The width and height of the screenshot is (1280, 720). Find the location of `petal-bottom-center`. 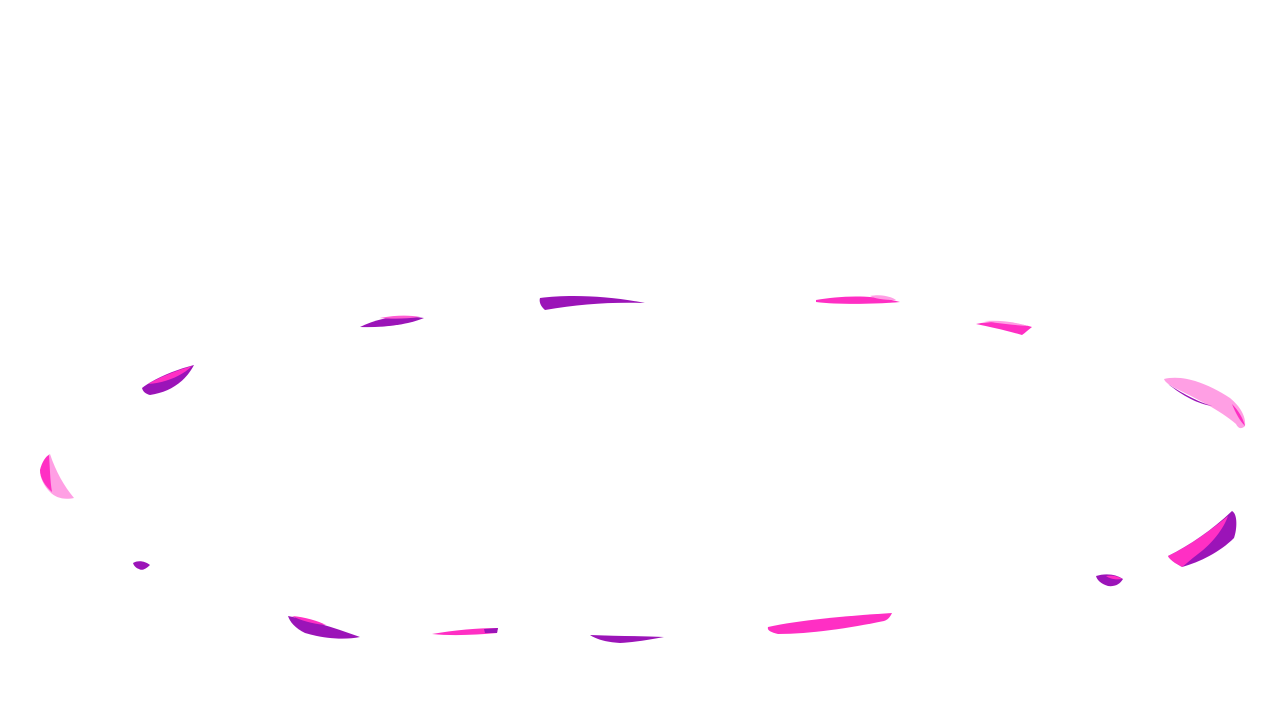

petal-bottom-center is located at coordinates (627, 639).